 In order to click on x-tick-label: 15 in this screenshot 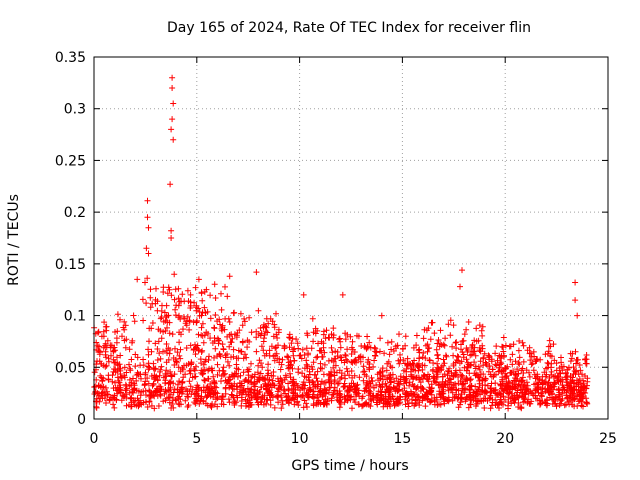, I will do `click(402, 439)`.